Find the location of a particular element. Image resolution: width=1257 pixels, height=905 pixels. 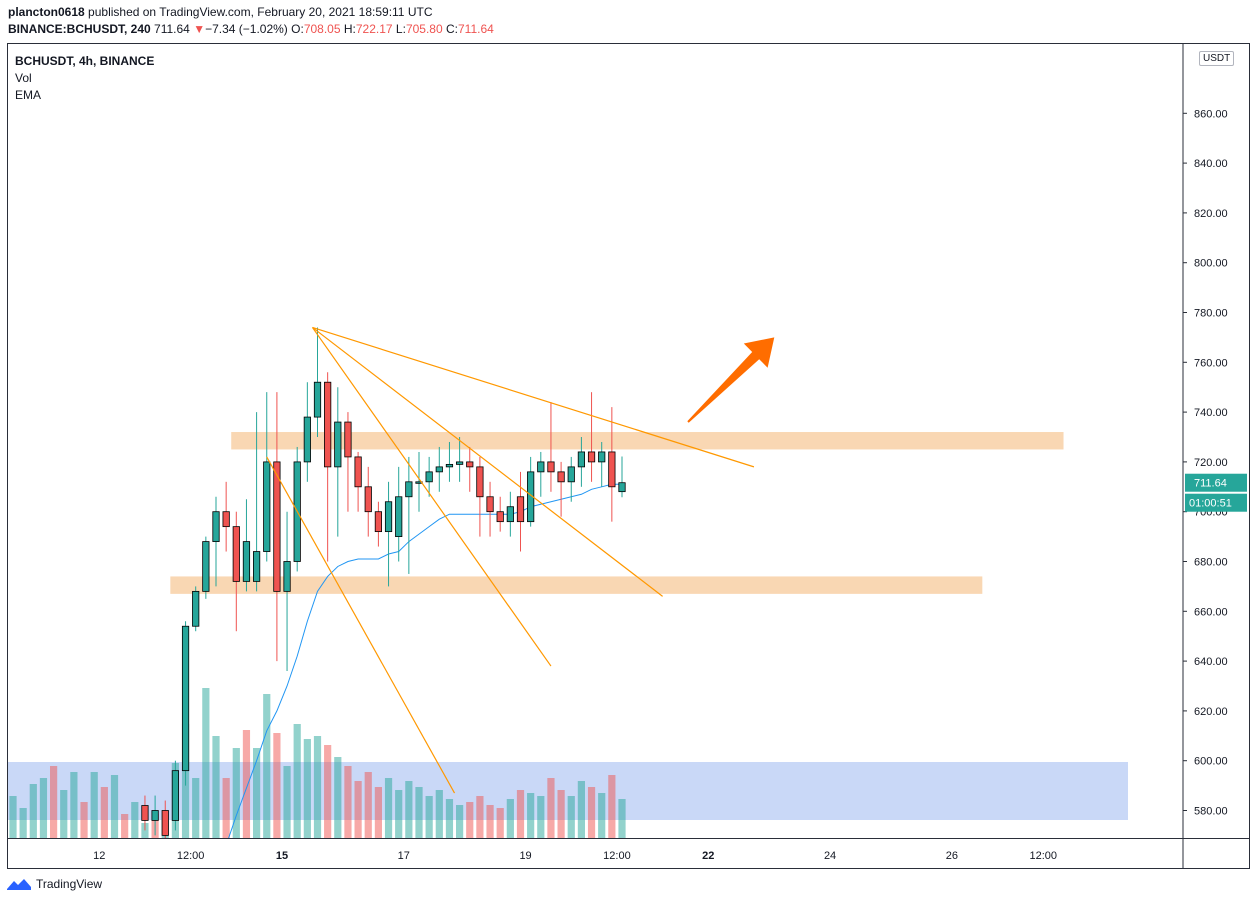

chart-legend: BCHUSDT, 4h, BINANCE Vol EMA is located at coordinates (84, 78).